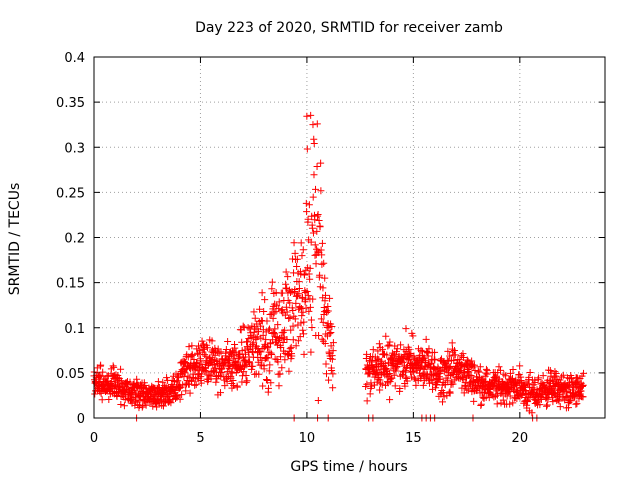  I want to click on y-tick-label: 0, so click(81, 419).